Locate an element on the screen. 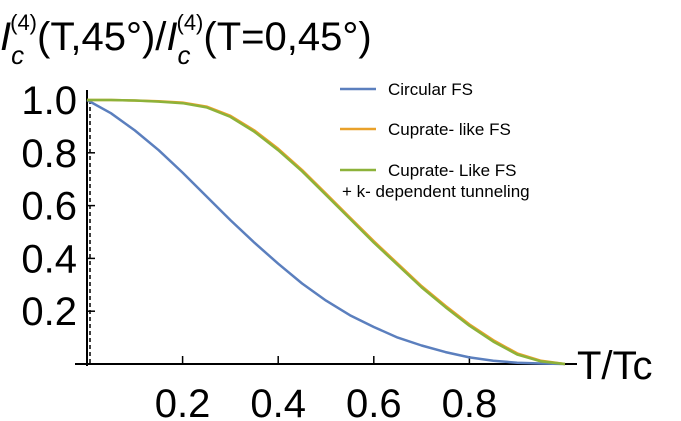  x-tick-label: 0.8 is located at coordinates (470, 401).